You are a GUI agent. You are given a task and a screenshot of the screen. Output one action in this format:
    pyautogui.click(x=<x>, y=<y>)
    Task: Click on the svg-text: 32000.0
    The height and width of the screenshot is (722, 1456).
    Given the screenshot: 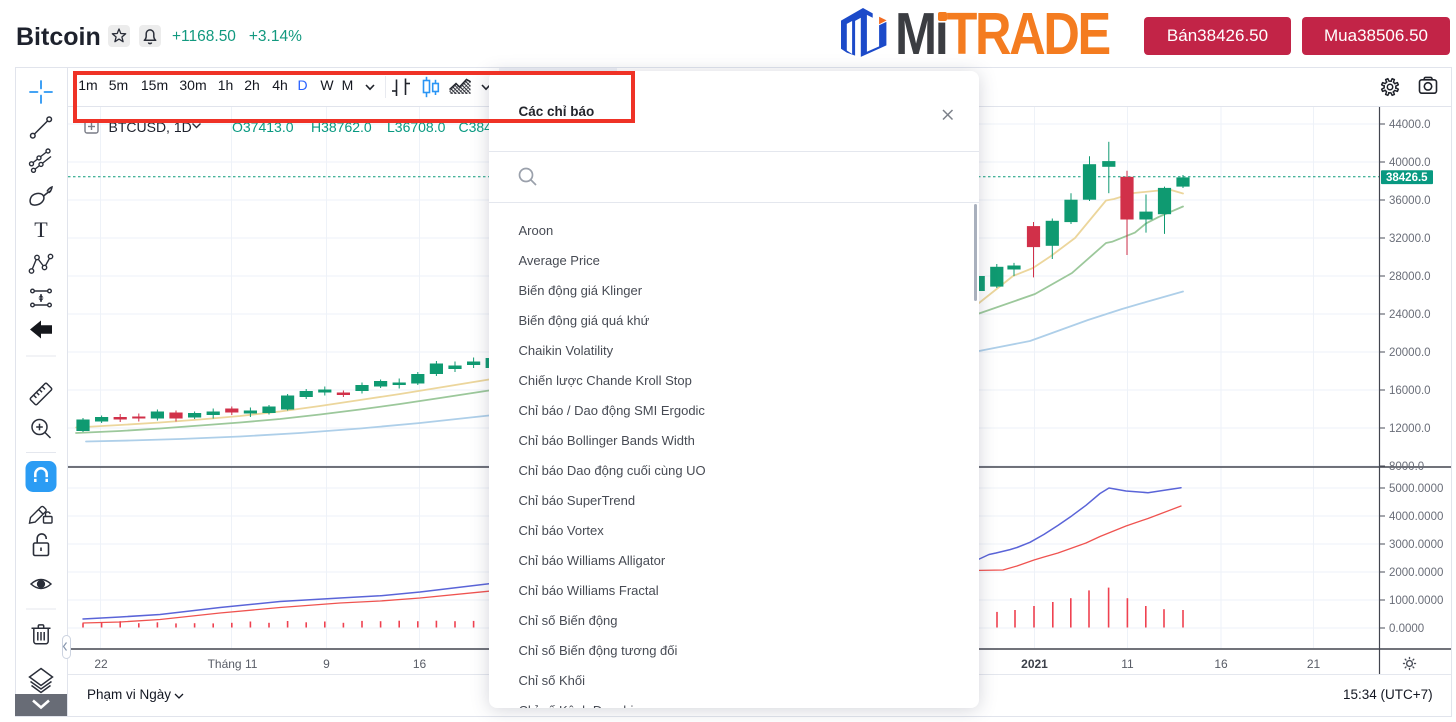 What is the action you would take?
    pyautogui.click(x=1410, y=239)
    